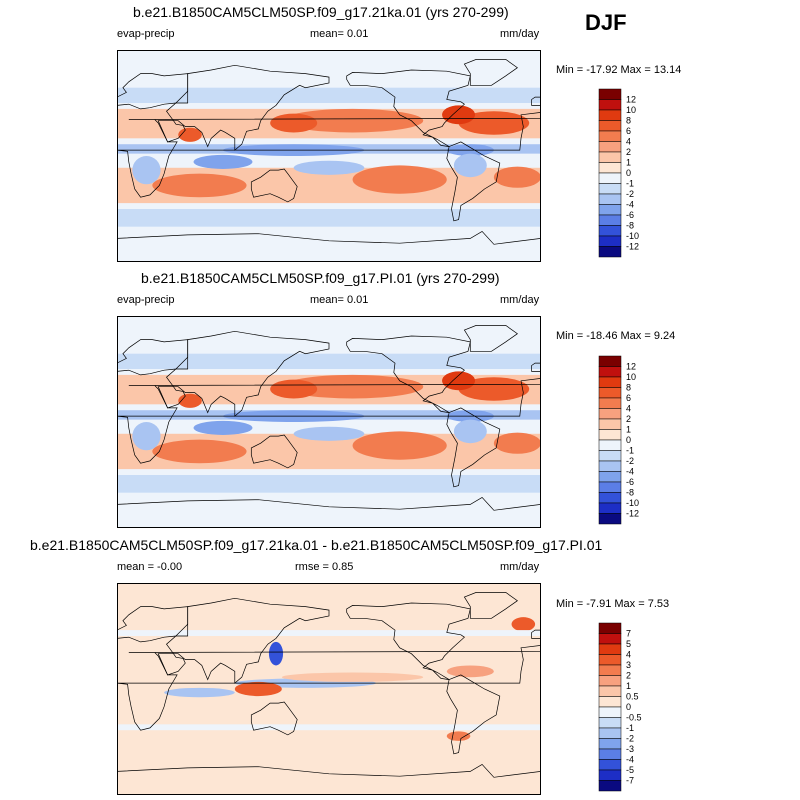 Image resolution: width=800 pixels, height=800 pixels. I want to click on panel3-minmax: Min = -7.91 Max = 7.53, so click(613, 604).